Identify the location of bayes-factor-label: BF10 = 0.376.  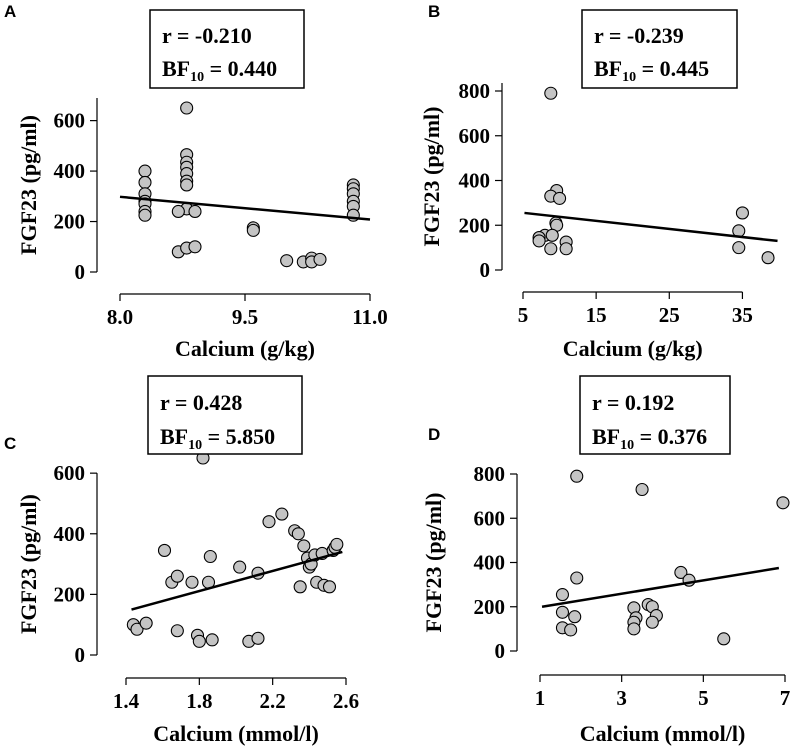
(649, 438).